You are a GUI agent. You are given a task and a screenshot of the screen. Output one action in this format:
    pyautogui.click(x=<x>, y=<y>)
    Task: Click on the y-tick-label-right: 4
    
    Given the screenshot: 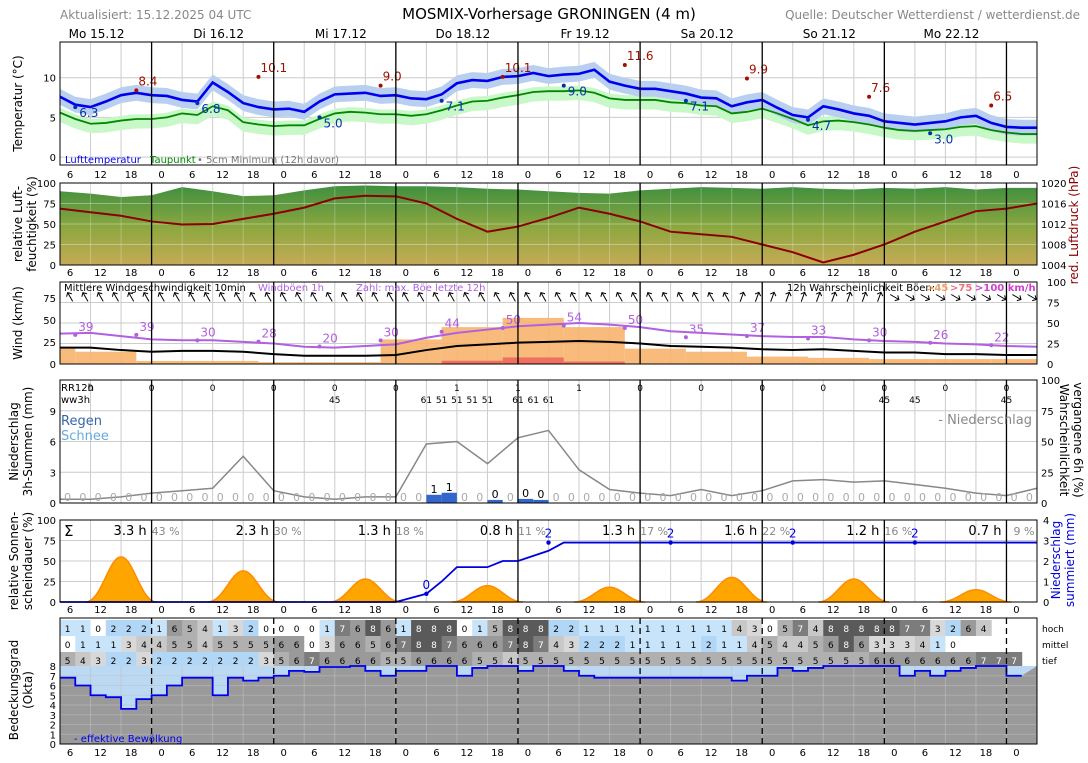 What is the action you would take?
    pyautogui.click(x=1046, y=521)
    